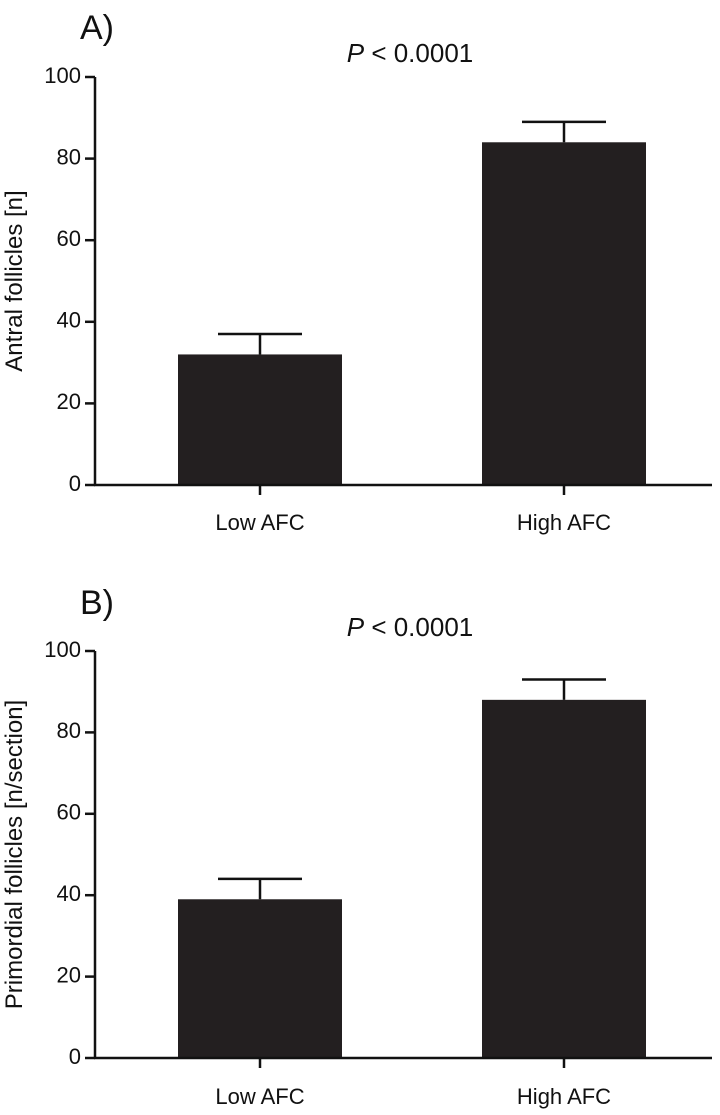  I want to click on panel-label: B), so click(97, 603).